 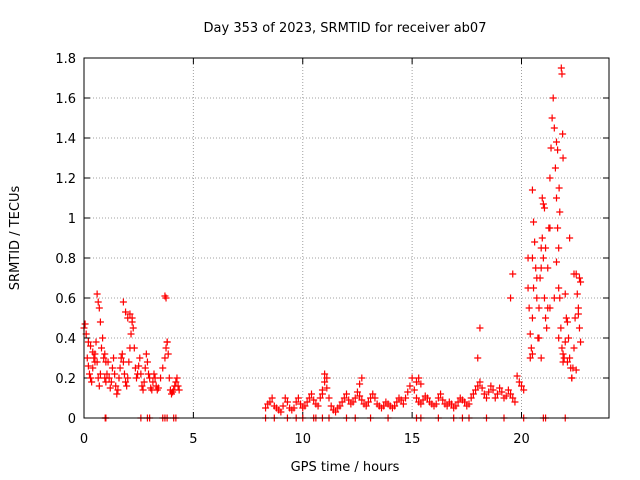 I want to click on y-tick-label: 0.6, so click(x=65, y=299).